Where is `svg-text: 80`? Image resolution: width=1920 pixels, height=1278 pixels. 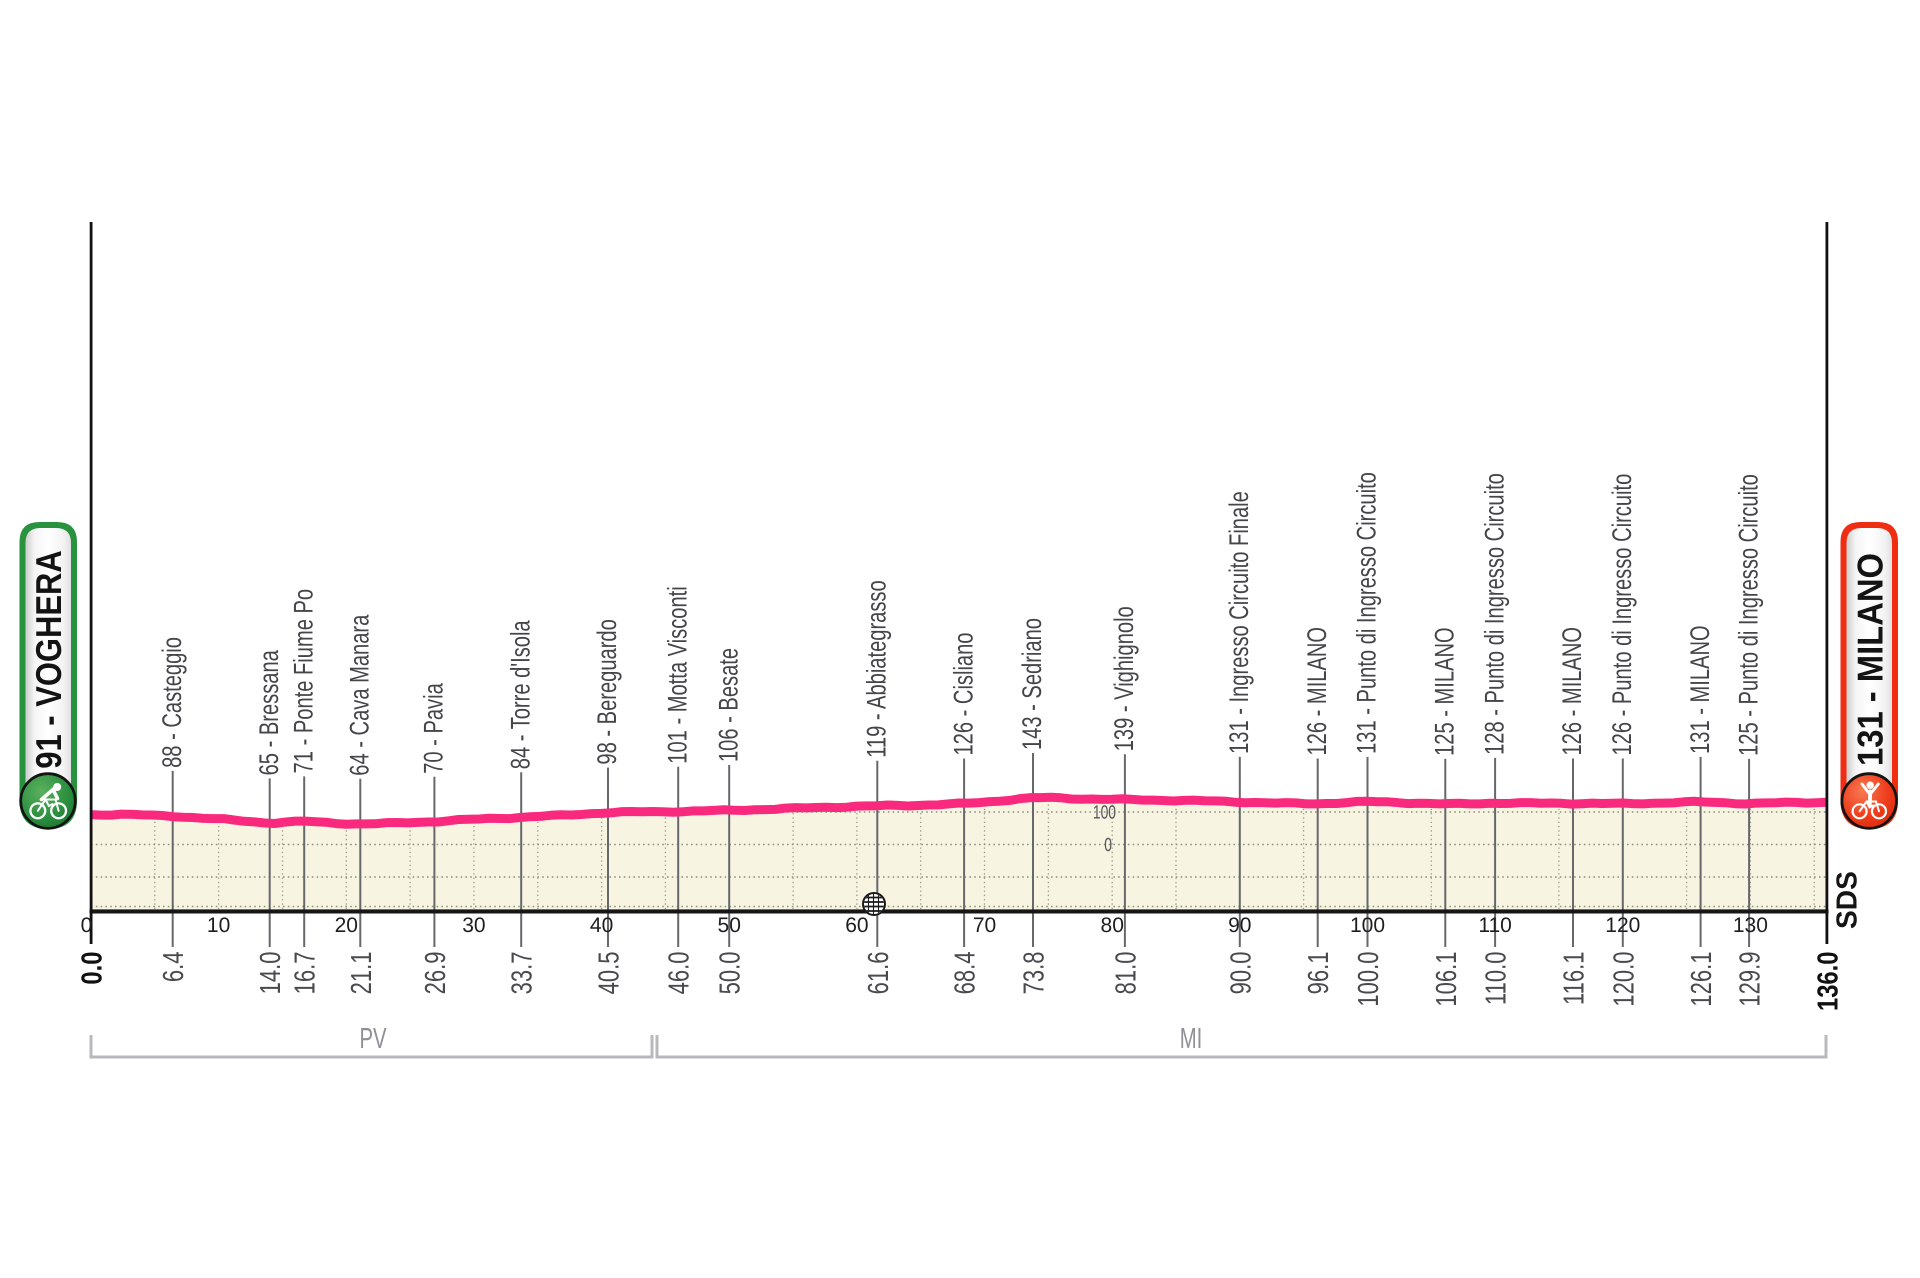
svg-text: 80 is located at coordinates (1112, 925).